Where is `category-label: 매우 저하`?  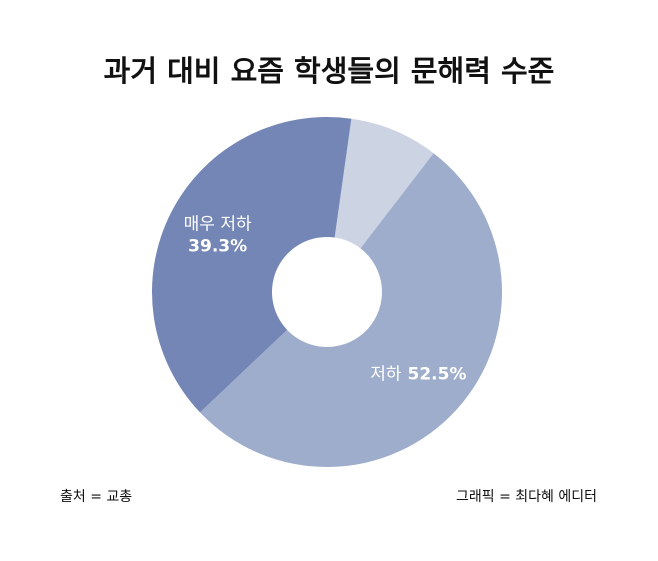 category-label: 매우 저하 is located at coordinates (218, 225).